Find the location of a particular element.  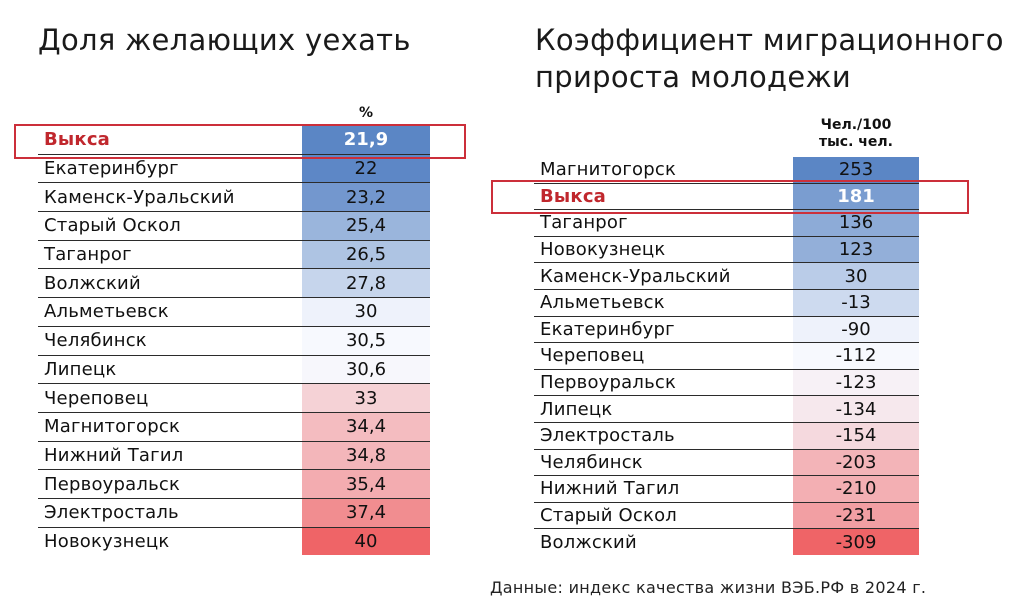

value-cell: 23,2 is located at coordinates (366, 197).